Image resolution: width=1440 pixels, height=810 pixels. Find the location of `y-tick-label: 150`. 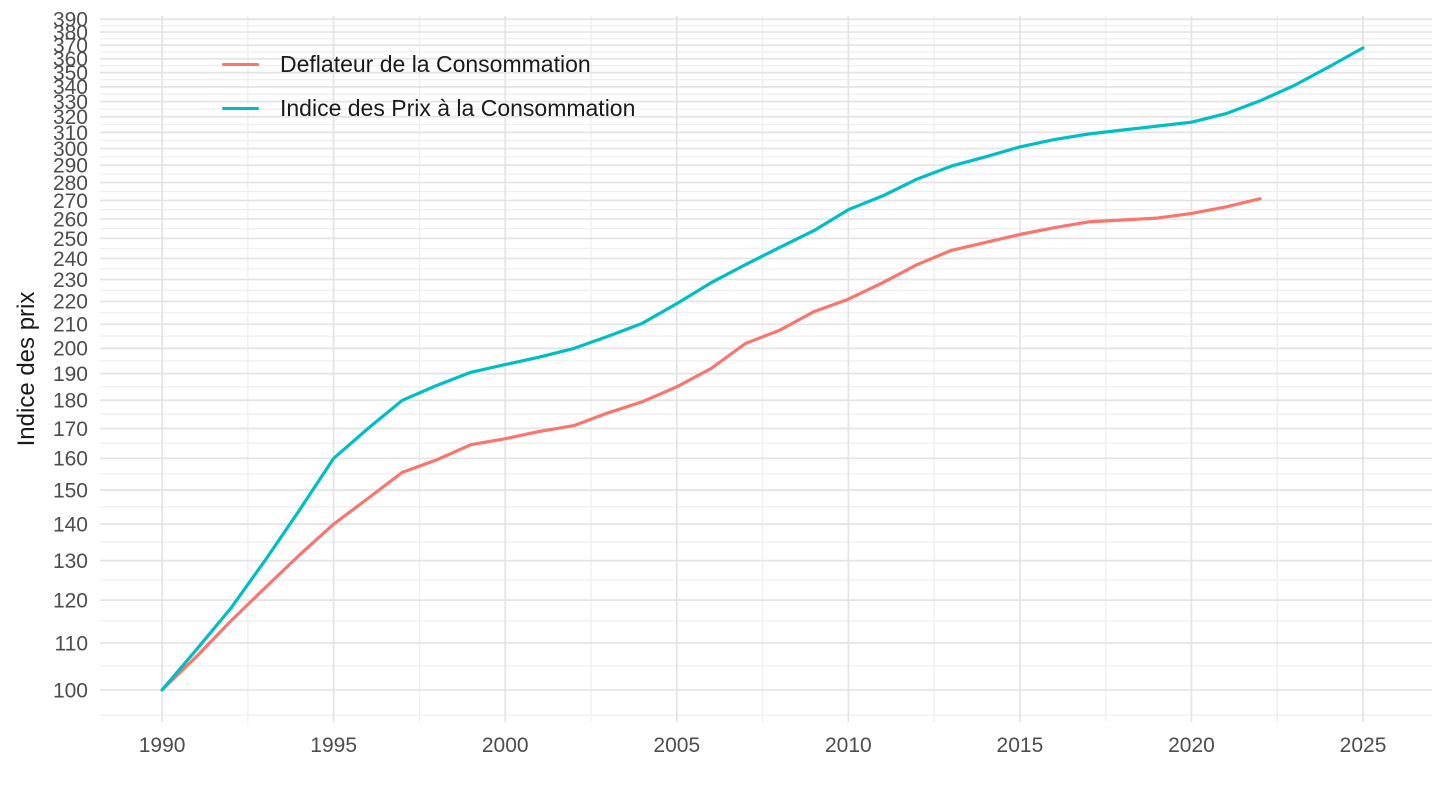

y-tick-label: 150 is located at coordinates (70, 490).